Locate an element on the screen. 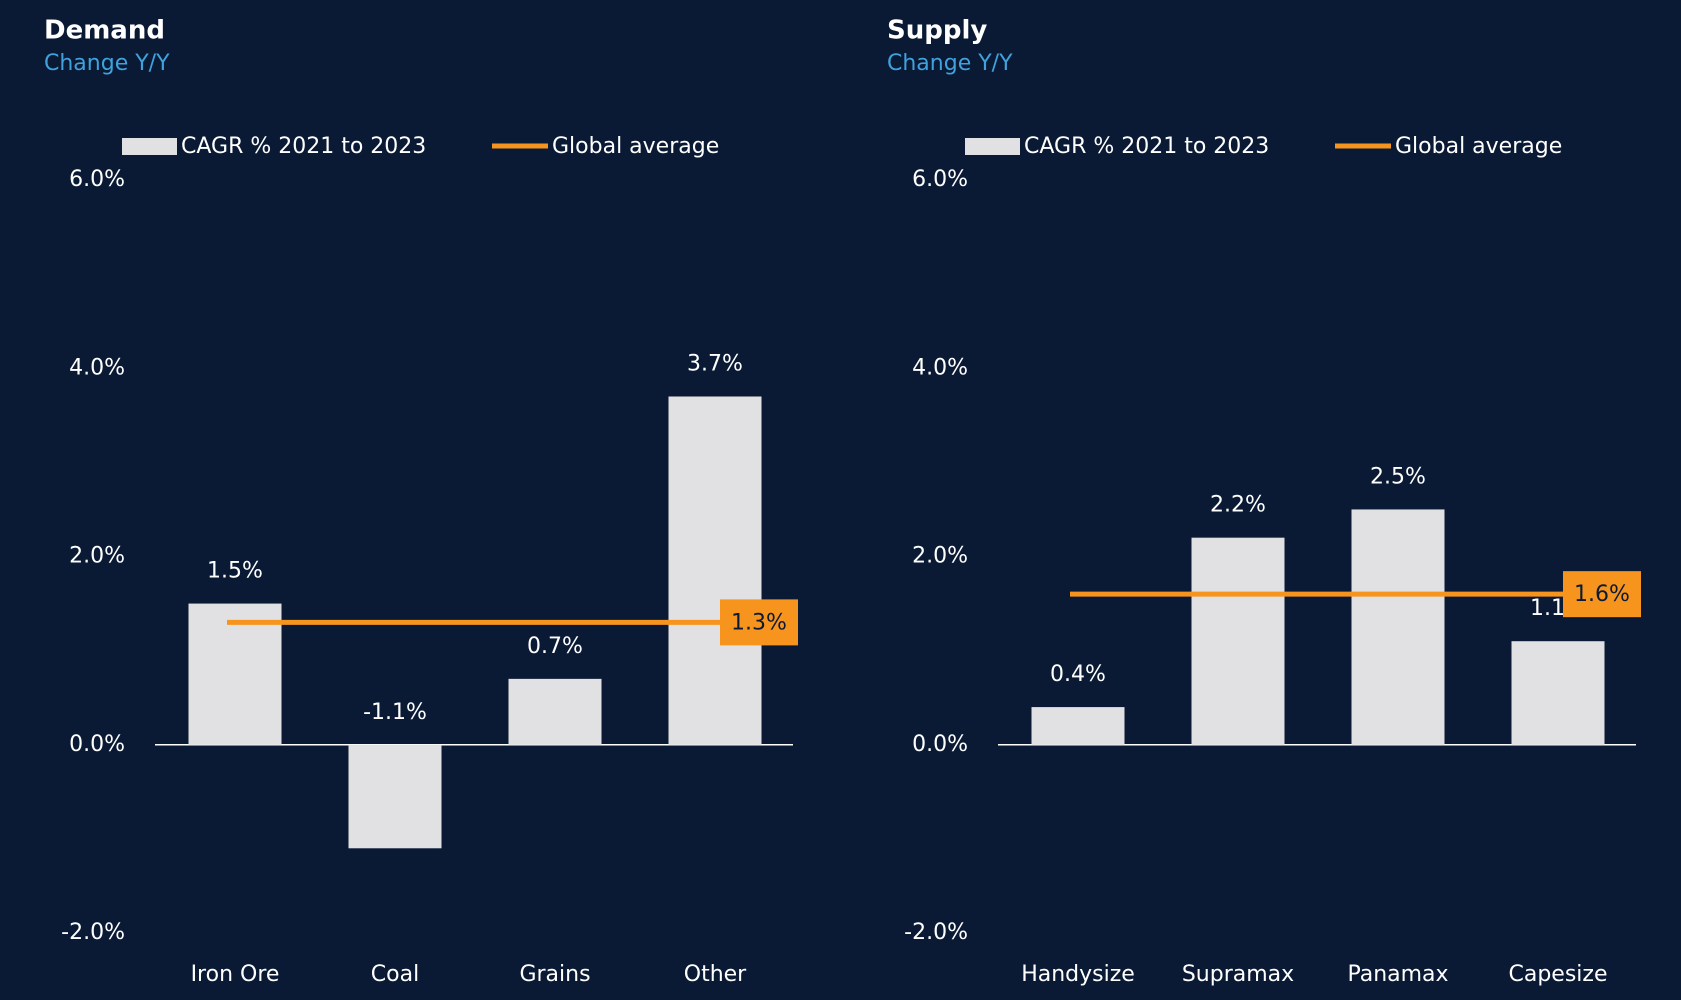 Image resolution: width=1681 pixels, height=1000 pixels. x-tick-label: Grains is located at coordinates (554, 974).